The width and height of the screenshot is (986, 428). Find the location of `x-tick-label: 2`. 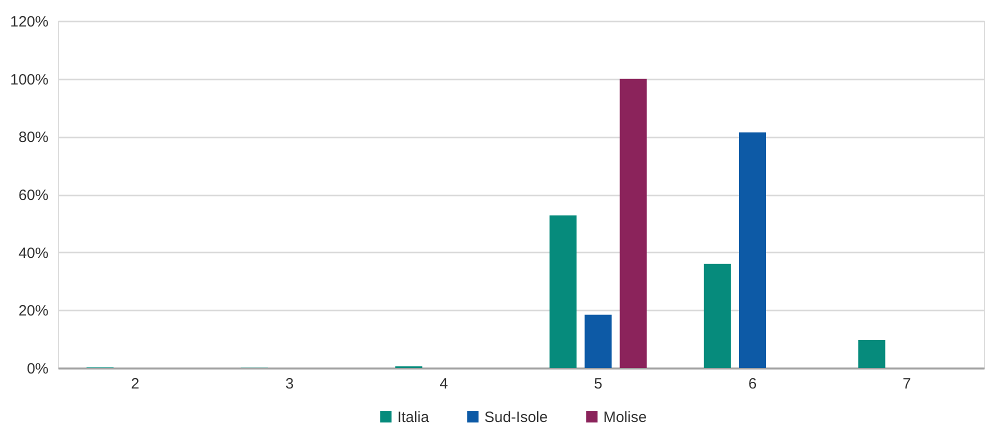

x-tick-label: 2 is located at coordinates (135, 384).